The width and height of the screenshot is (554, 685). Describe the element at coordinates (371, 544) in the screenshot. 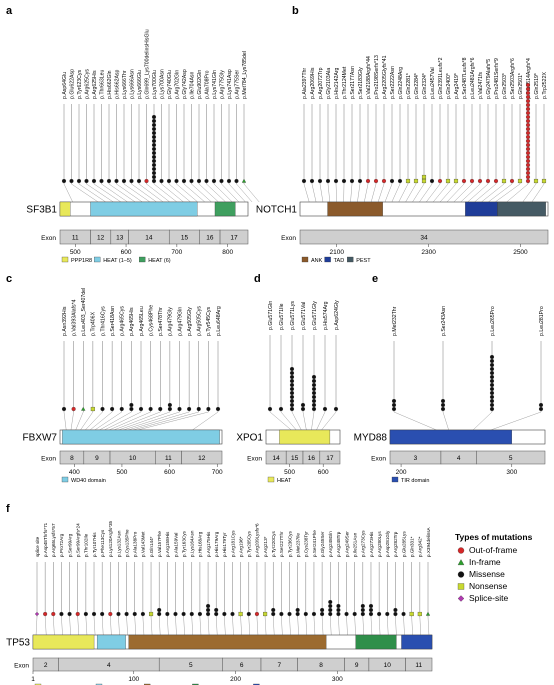

I see `mutation-label: p.Arg273His` at that location.